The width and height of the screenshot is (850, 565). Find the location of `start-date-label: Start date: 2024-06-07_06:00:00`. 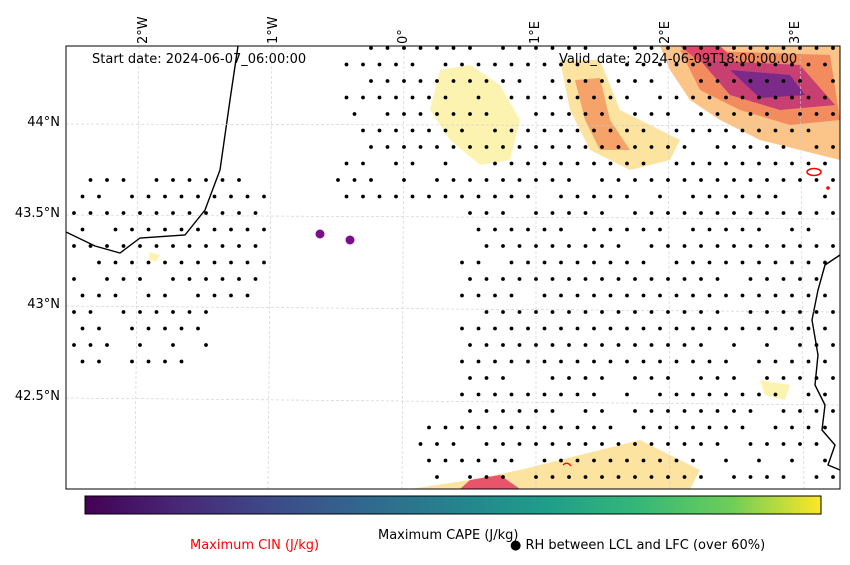

start-date-label: Start date: 2024-06-07_06:00:00 is located at coordinates (199, 59).